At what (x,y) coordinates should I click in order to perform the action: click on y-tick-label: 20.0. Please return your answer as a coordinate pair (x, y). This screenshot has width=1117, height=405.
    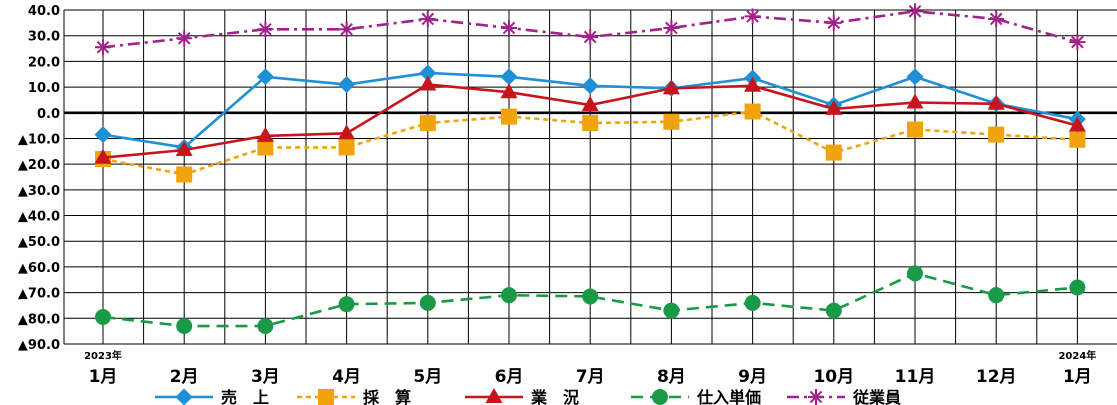
    Looking at the image, I should click on (44, 62).